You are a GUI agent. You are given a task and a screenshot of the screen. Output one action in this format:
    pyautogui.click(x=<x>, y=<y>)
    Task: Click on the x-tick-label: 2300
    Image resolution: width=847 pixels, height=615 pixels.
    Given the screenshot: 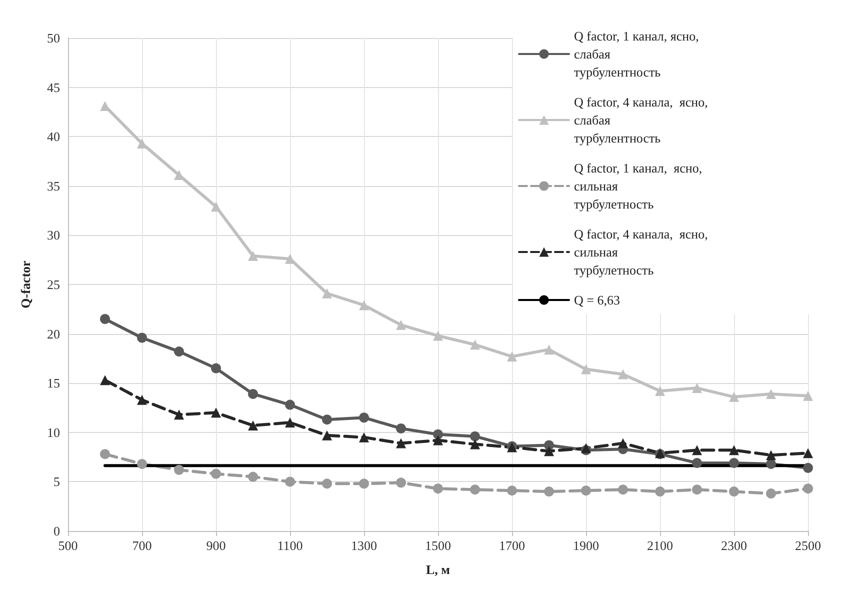 What is the action you would take?
    pyautogui.click(x=734, y=545)
    